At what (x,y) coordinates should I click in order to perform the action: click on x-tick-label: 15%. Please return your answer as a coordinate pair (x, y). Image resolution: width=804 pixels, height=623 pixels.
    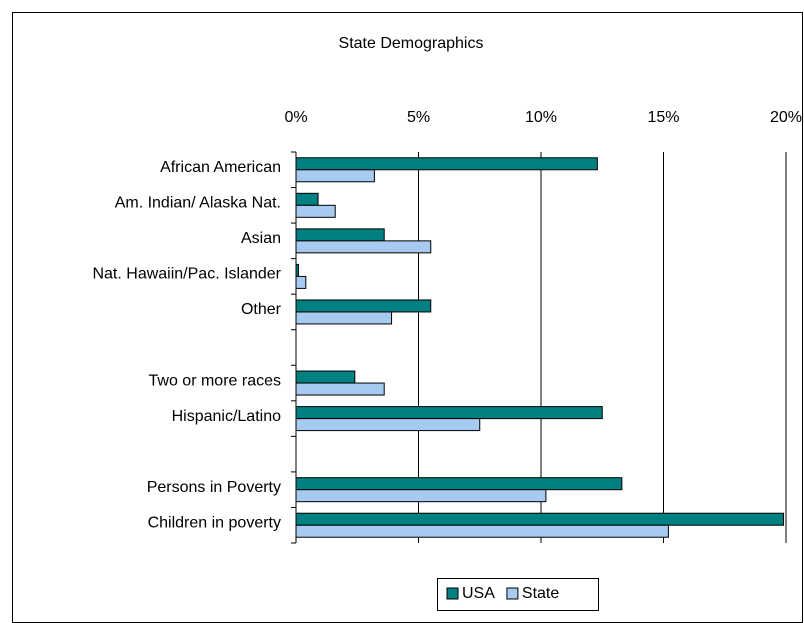
    Looking at the image, I should click on (663, 117).